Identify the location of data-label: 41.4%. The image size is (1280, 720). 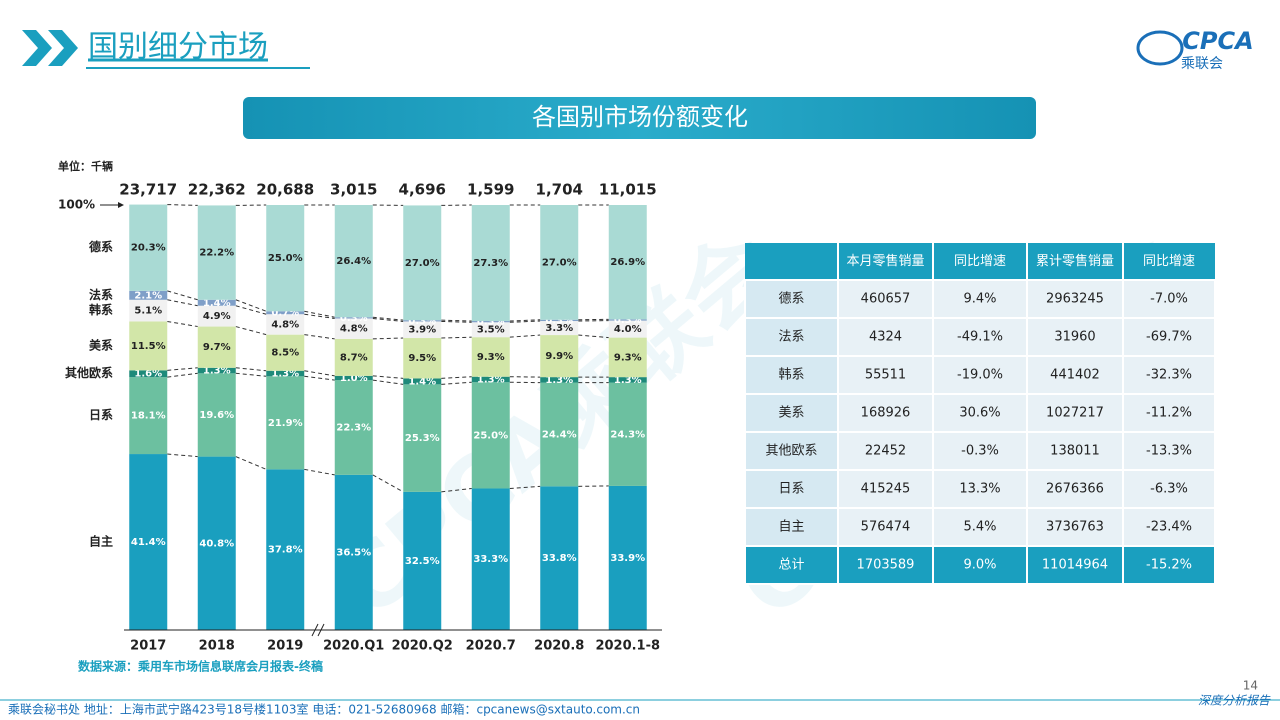
(148, 542).